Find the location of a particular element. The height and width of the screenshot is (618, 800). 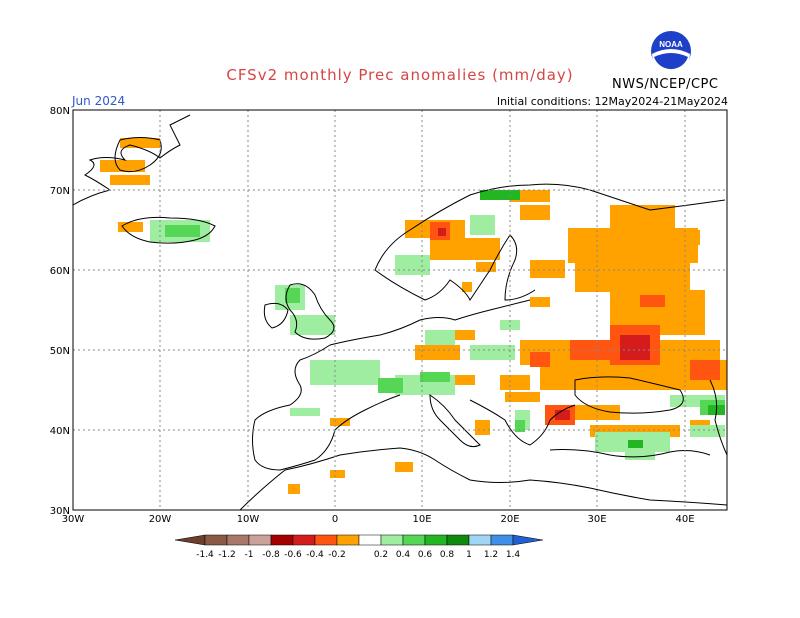

colorbar-label: 0.2 is located at coordinates (381, 555).